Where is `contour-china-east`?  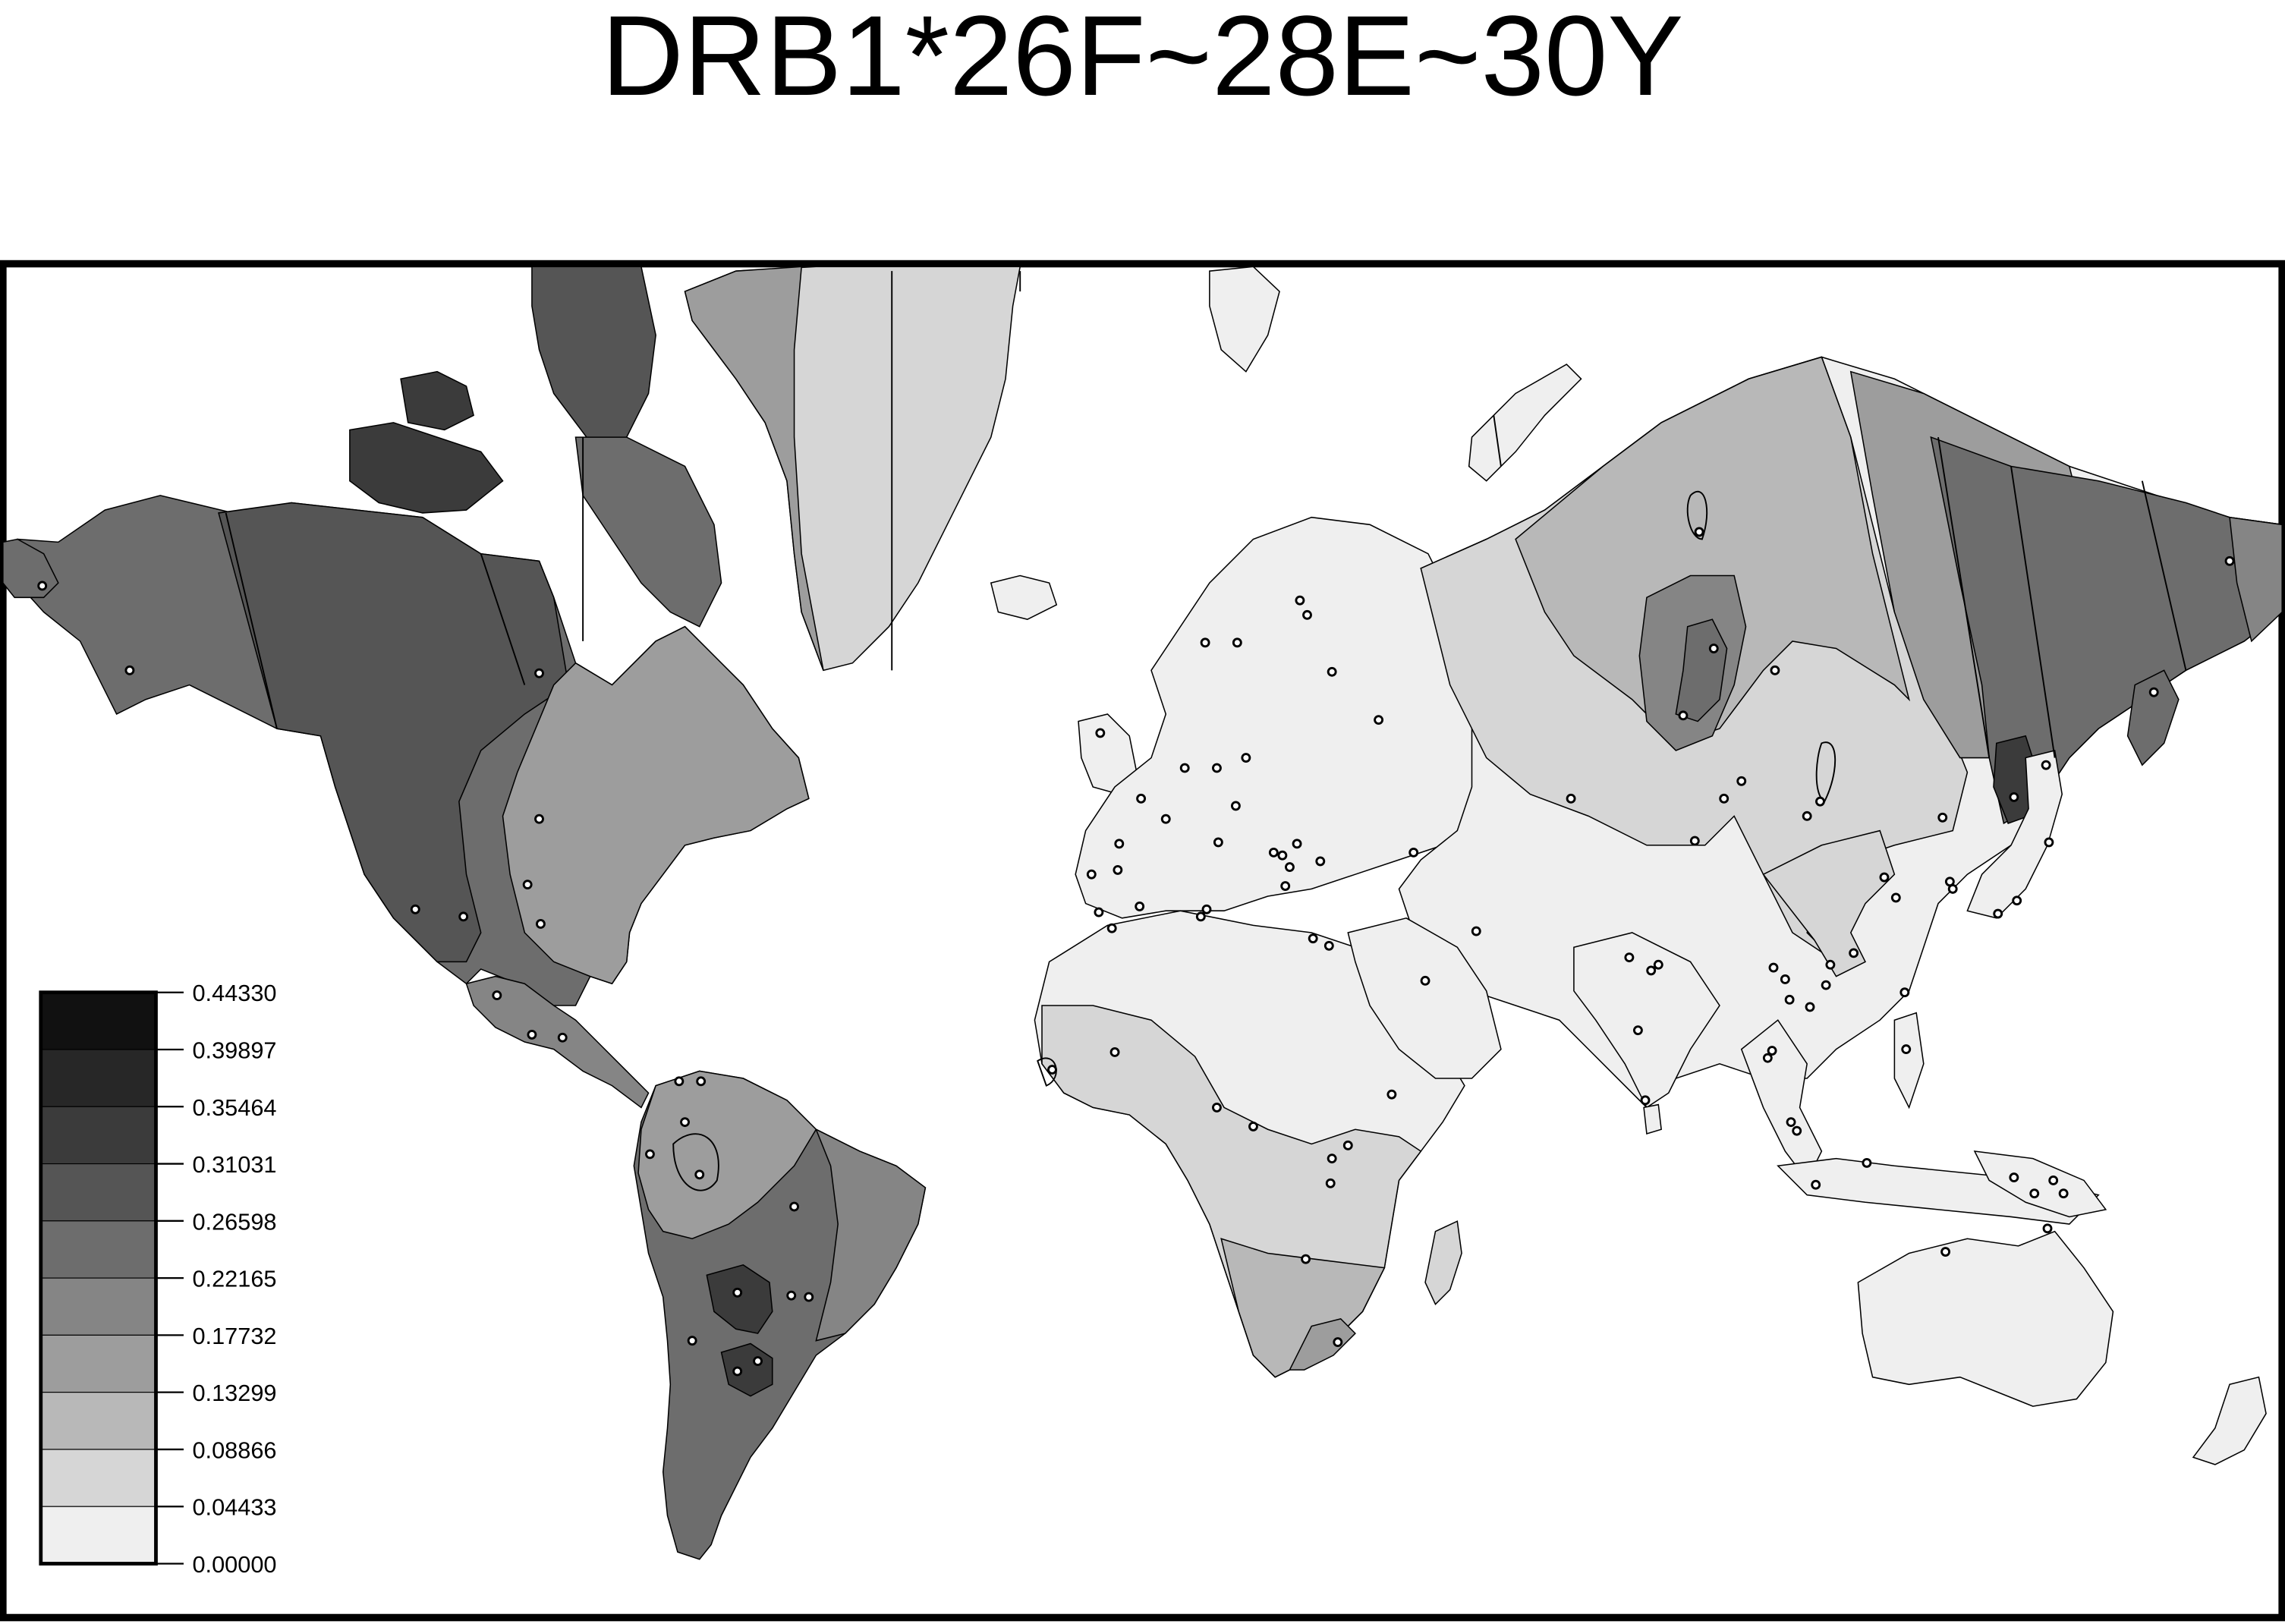 contour-china-east is located at coordinates (1829, 903).